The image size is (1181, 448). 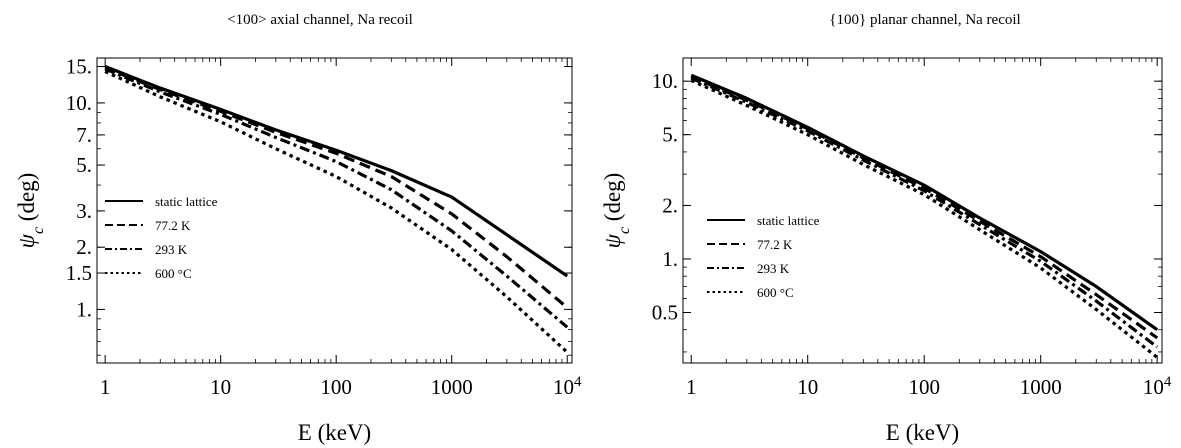 I want to click on y-tick-label: 15., so click(x=79, y=67).